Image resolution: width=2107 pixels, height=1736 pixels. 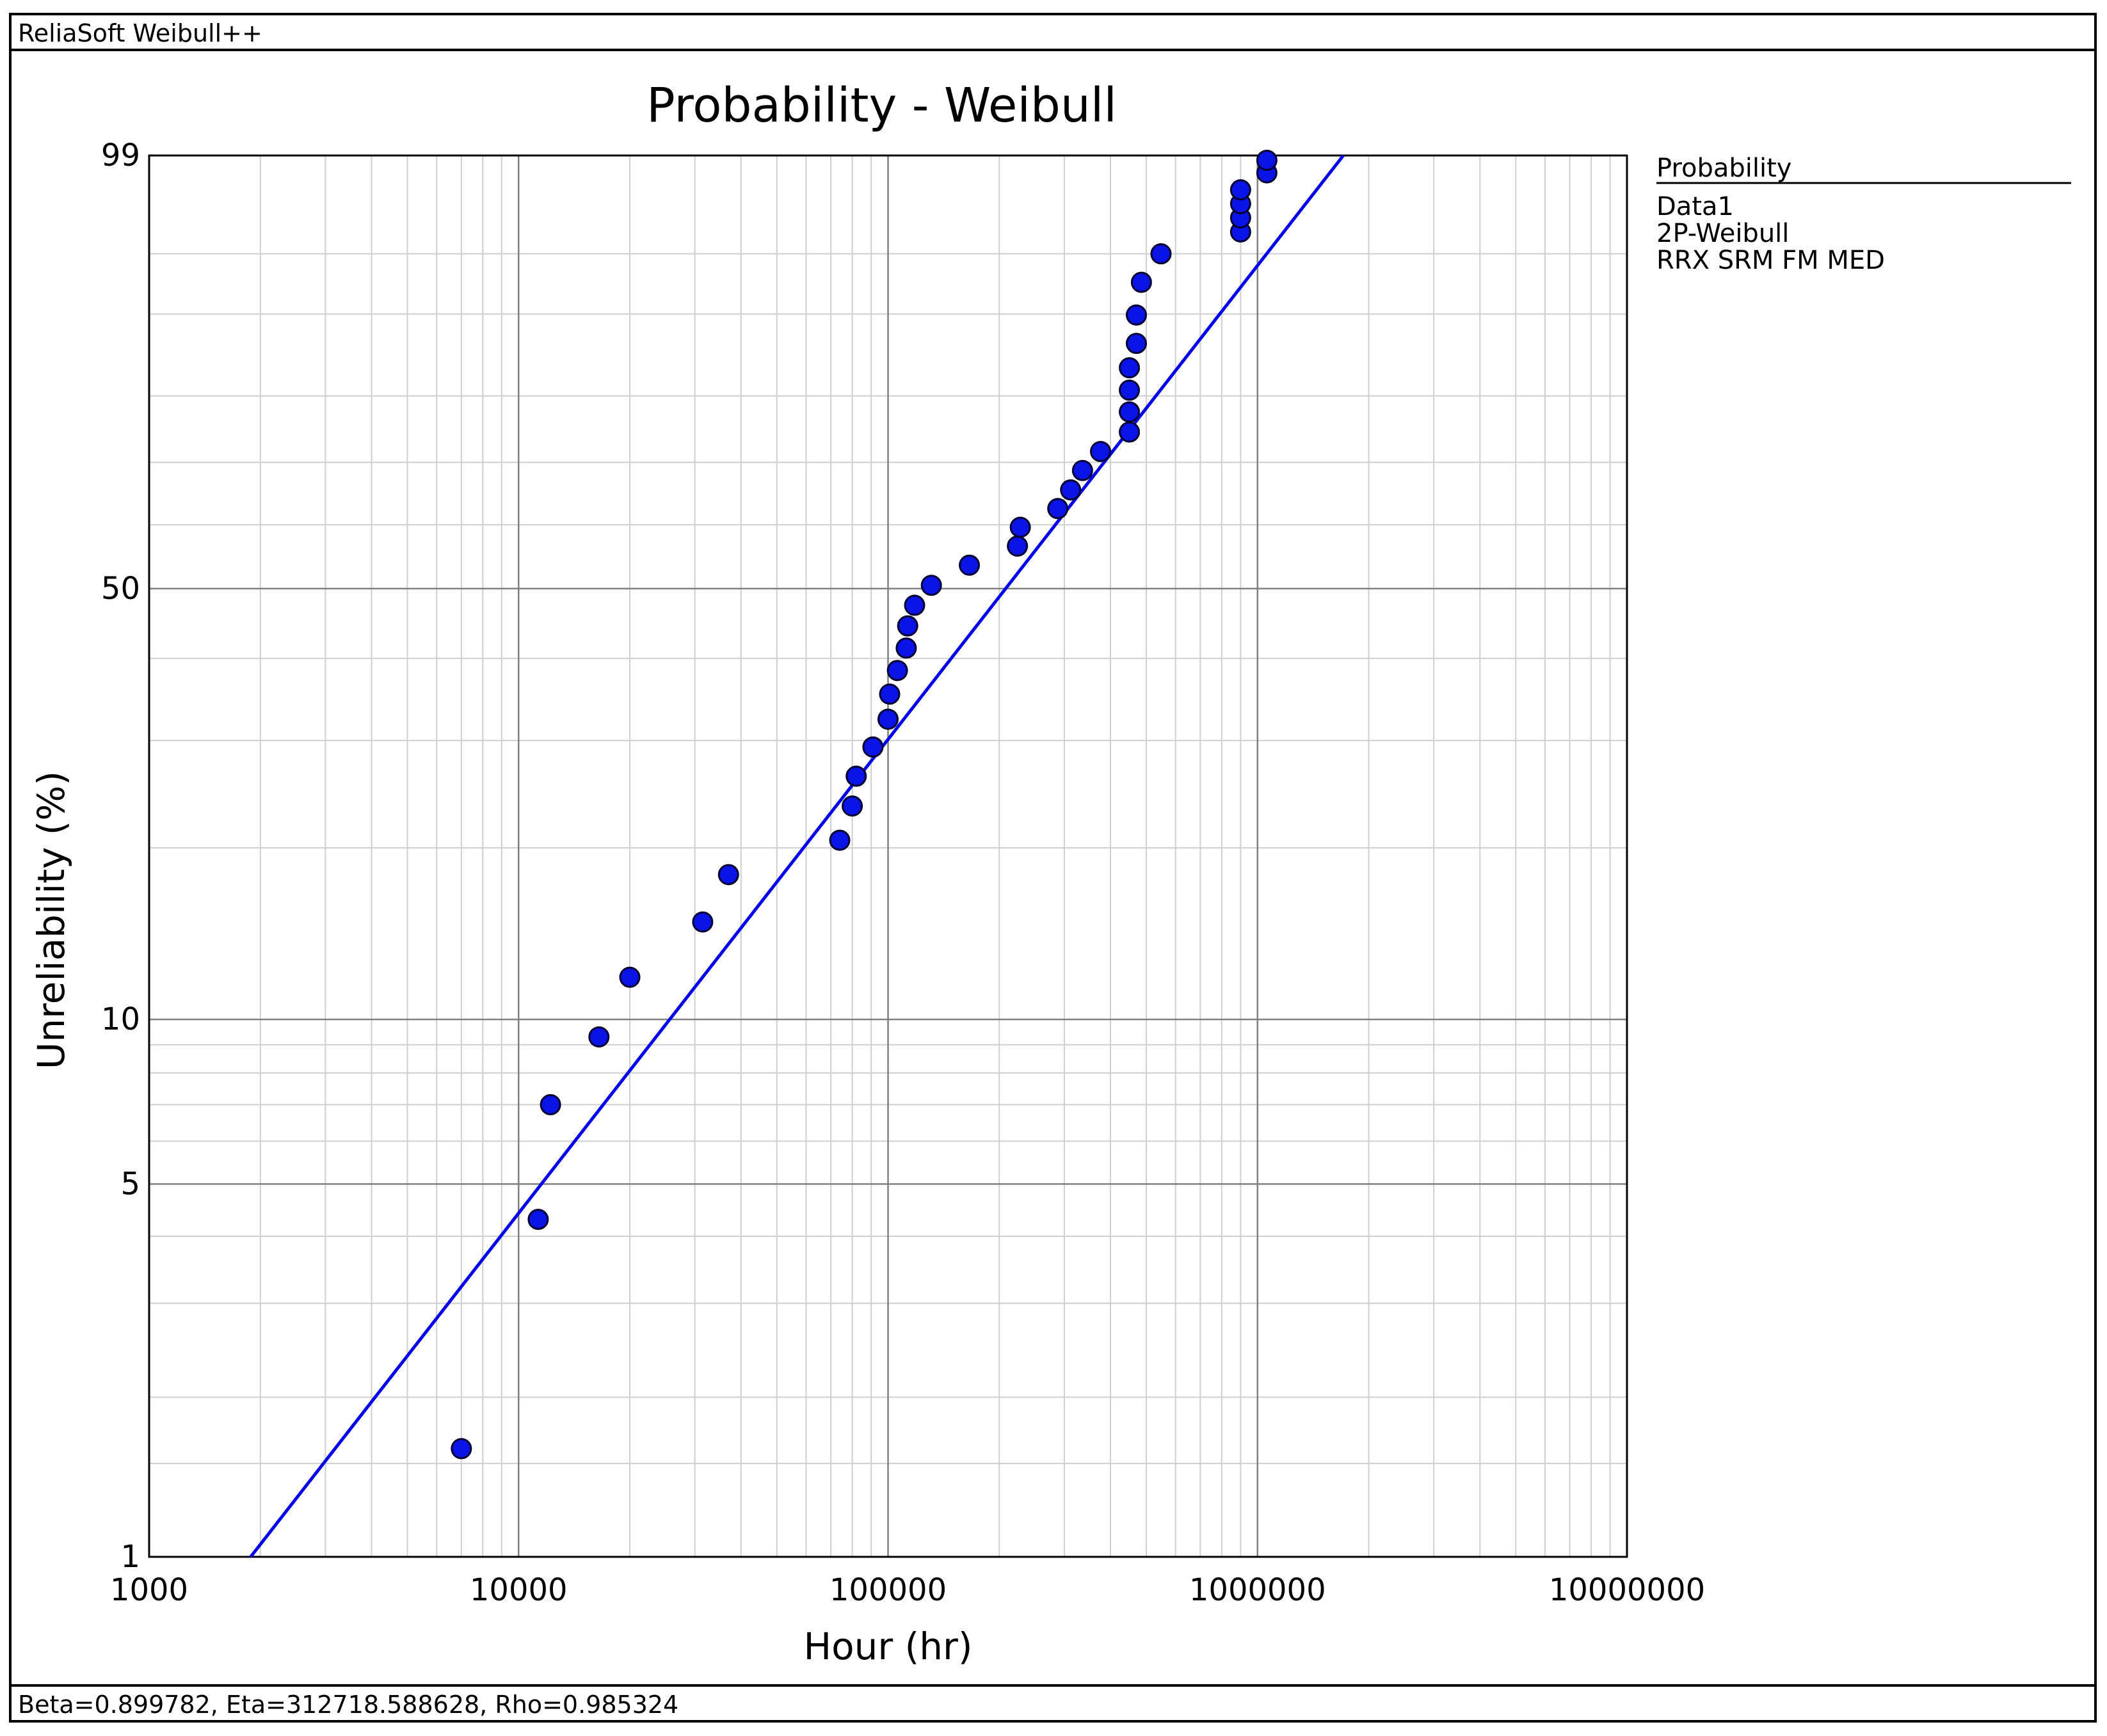 What do you see at coordinates (140, 33) in the screenshot?
I see `window-title: ReliaSoft Weibull++` at bounding box center [140, 33].